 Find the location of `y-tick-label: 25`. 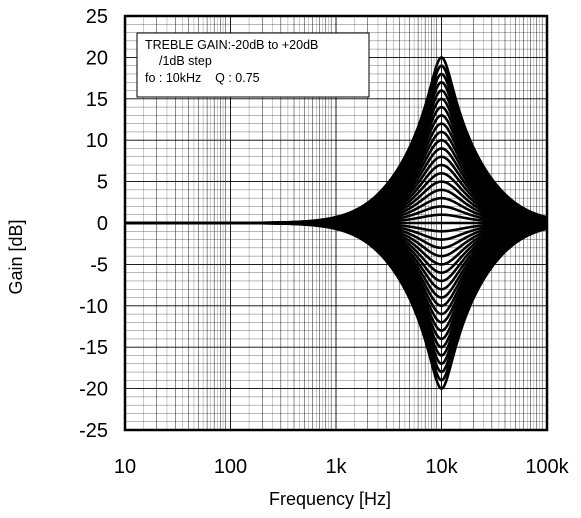

y-tick-label: 25 is located at coordinates (97, 17).